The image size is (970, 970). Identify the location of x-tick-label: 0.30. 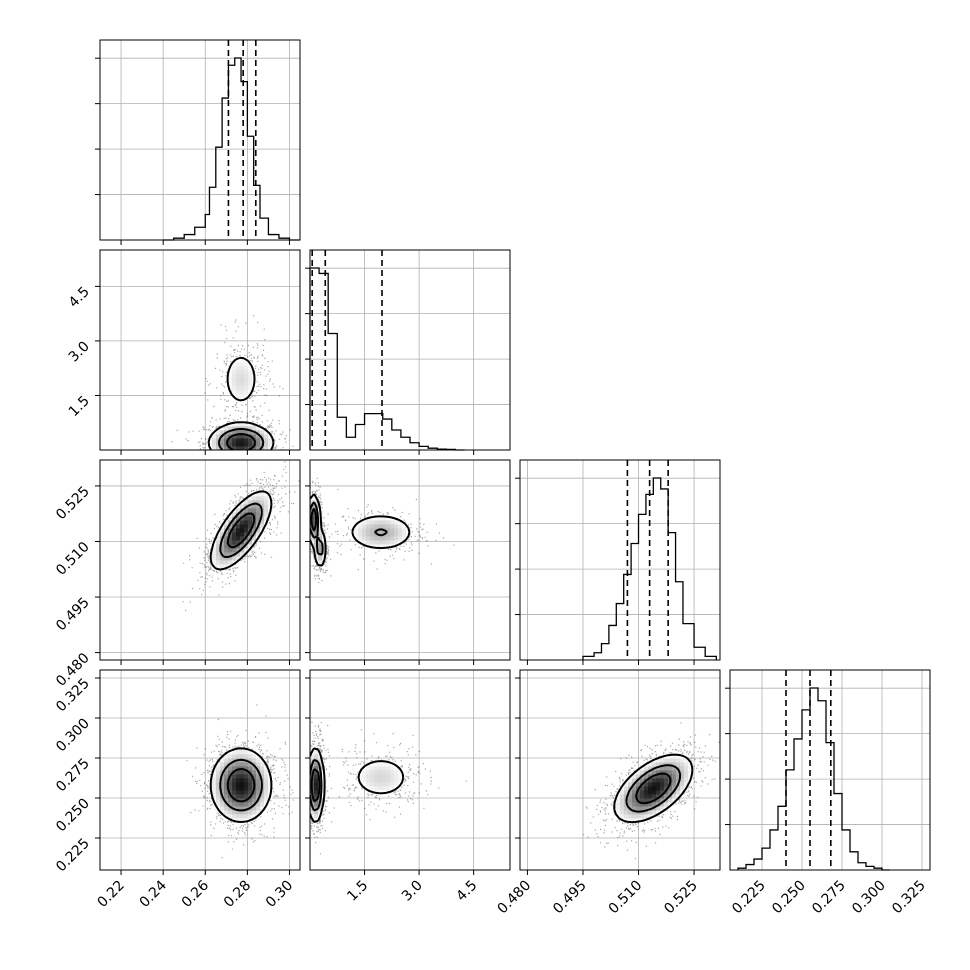
(279, 894).